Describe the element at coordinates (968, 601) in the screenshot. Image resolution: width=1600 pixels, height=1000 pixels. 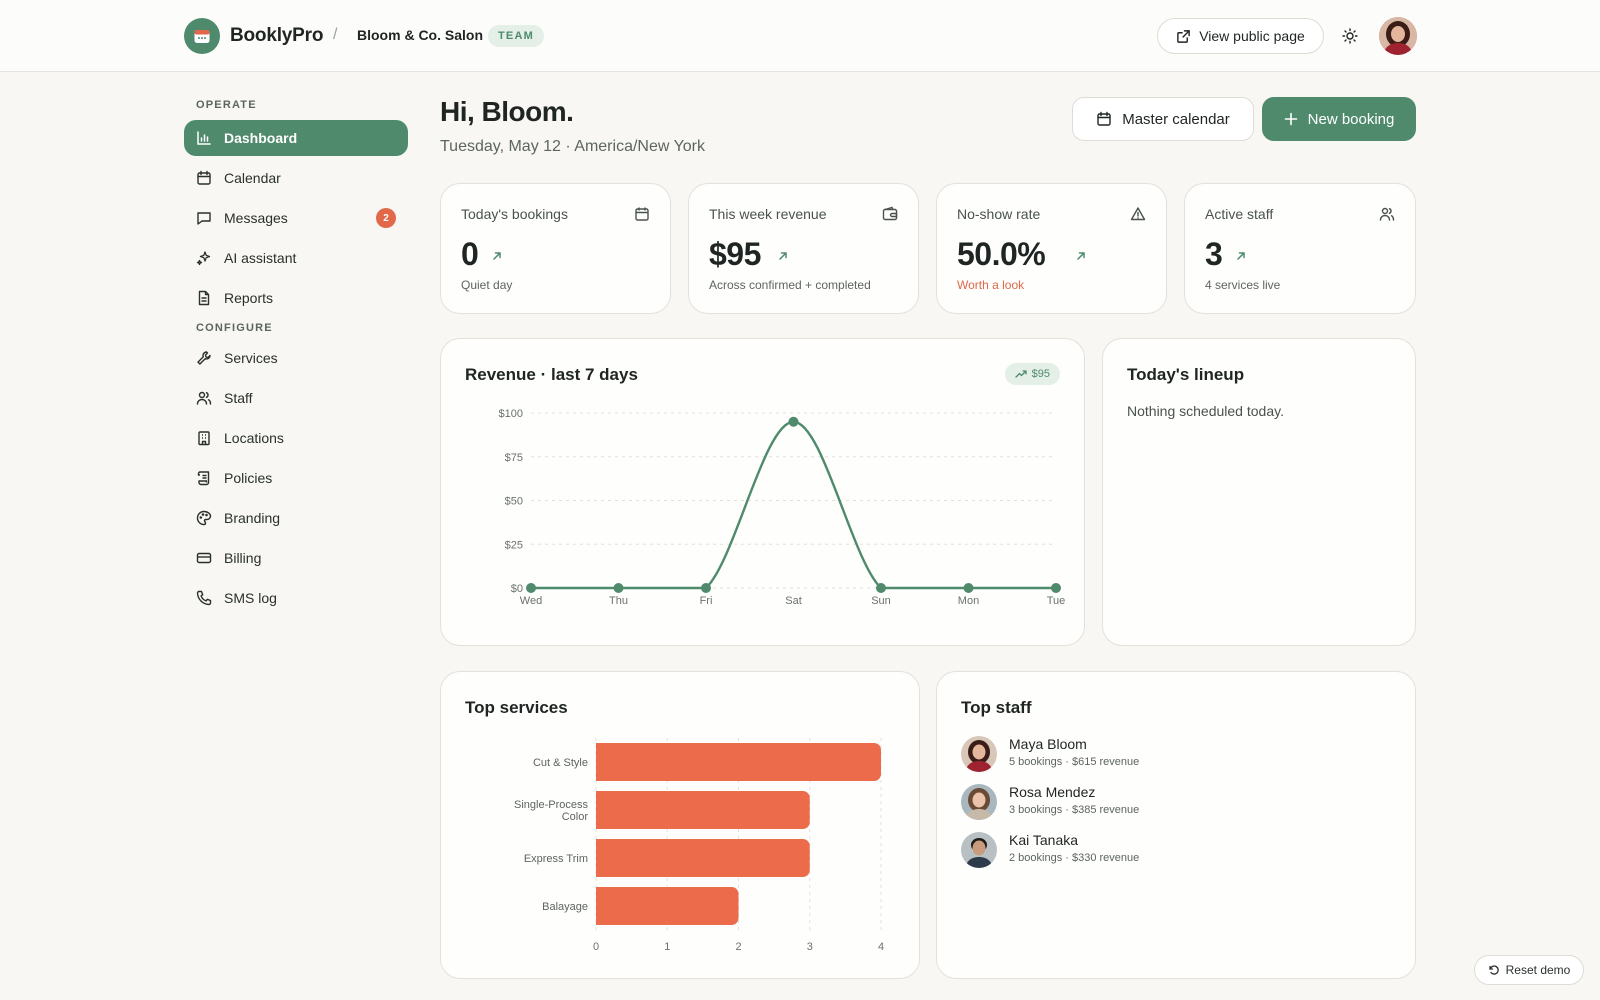
I see `x-tick-label: Mon` at that location.